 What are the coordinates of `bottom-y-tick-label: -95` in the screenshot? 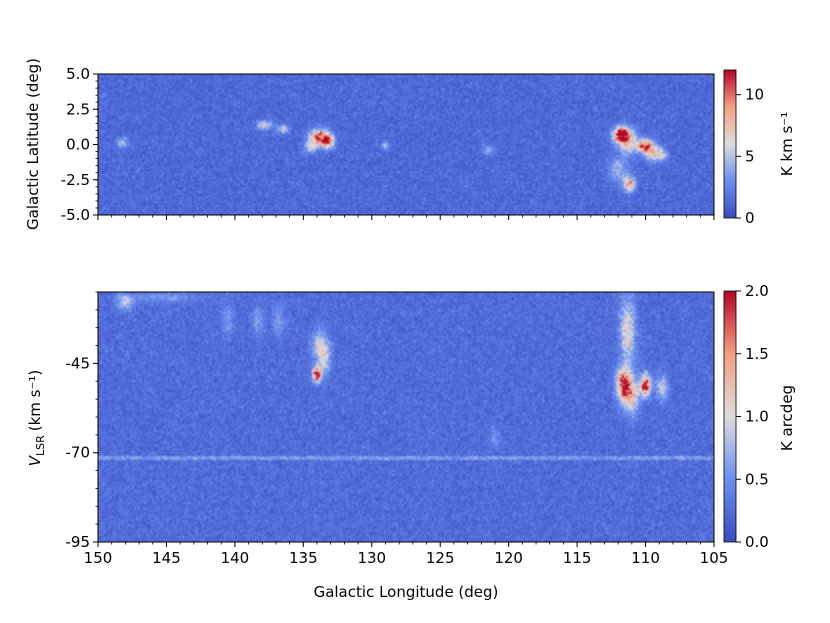 It's located at (78, 542).